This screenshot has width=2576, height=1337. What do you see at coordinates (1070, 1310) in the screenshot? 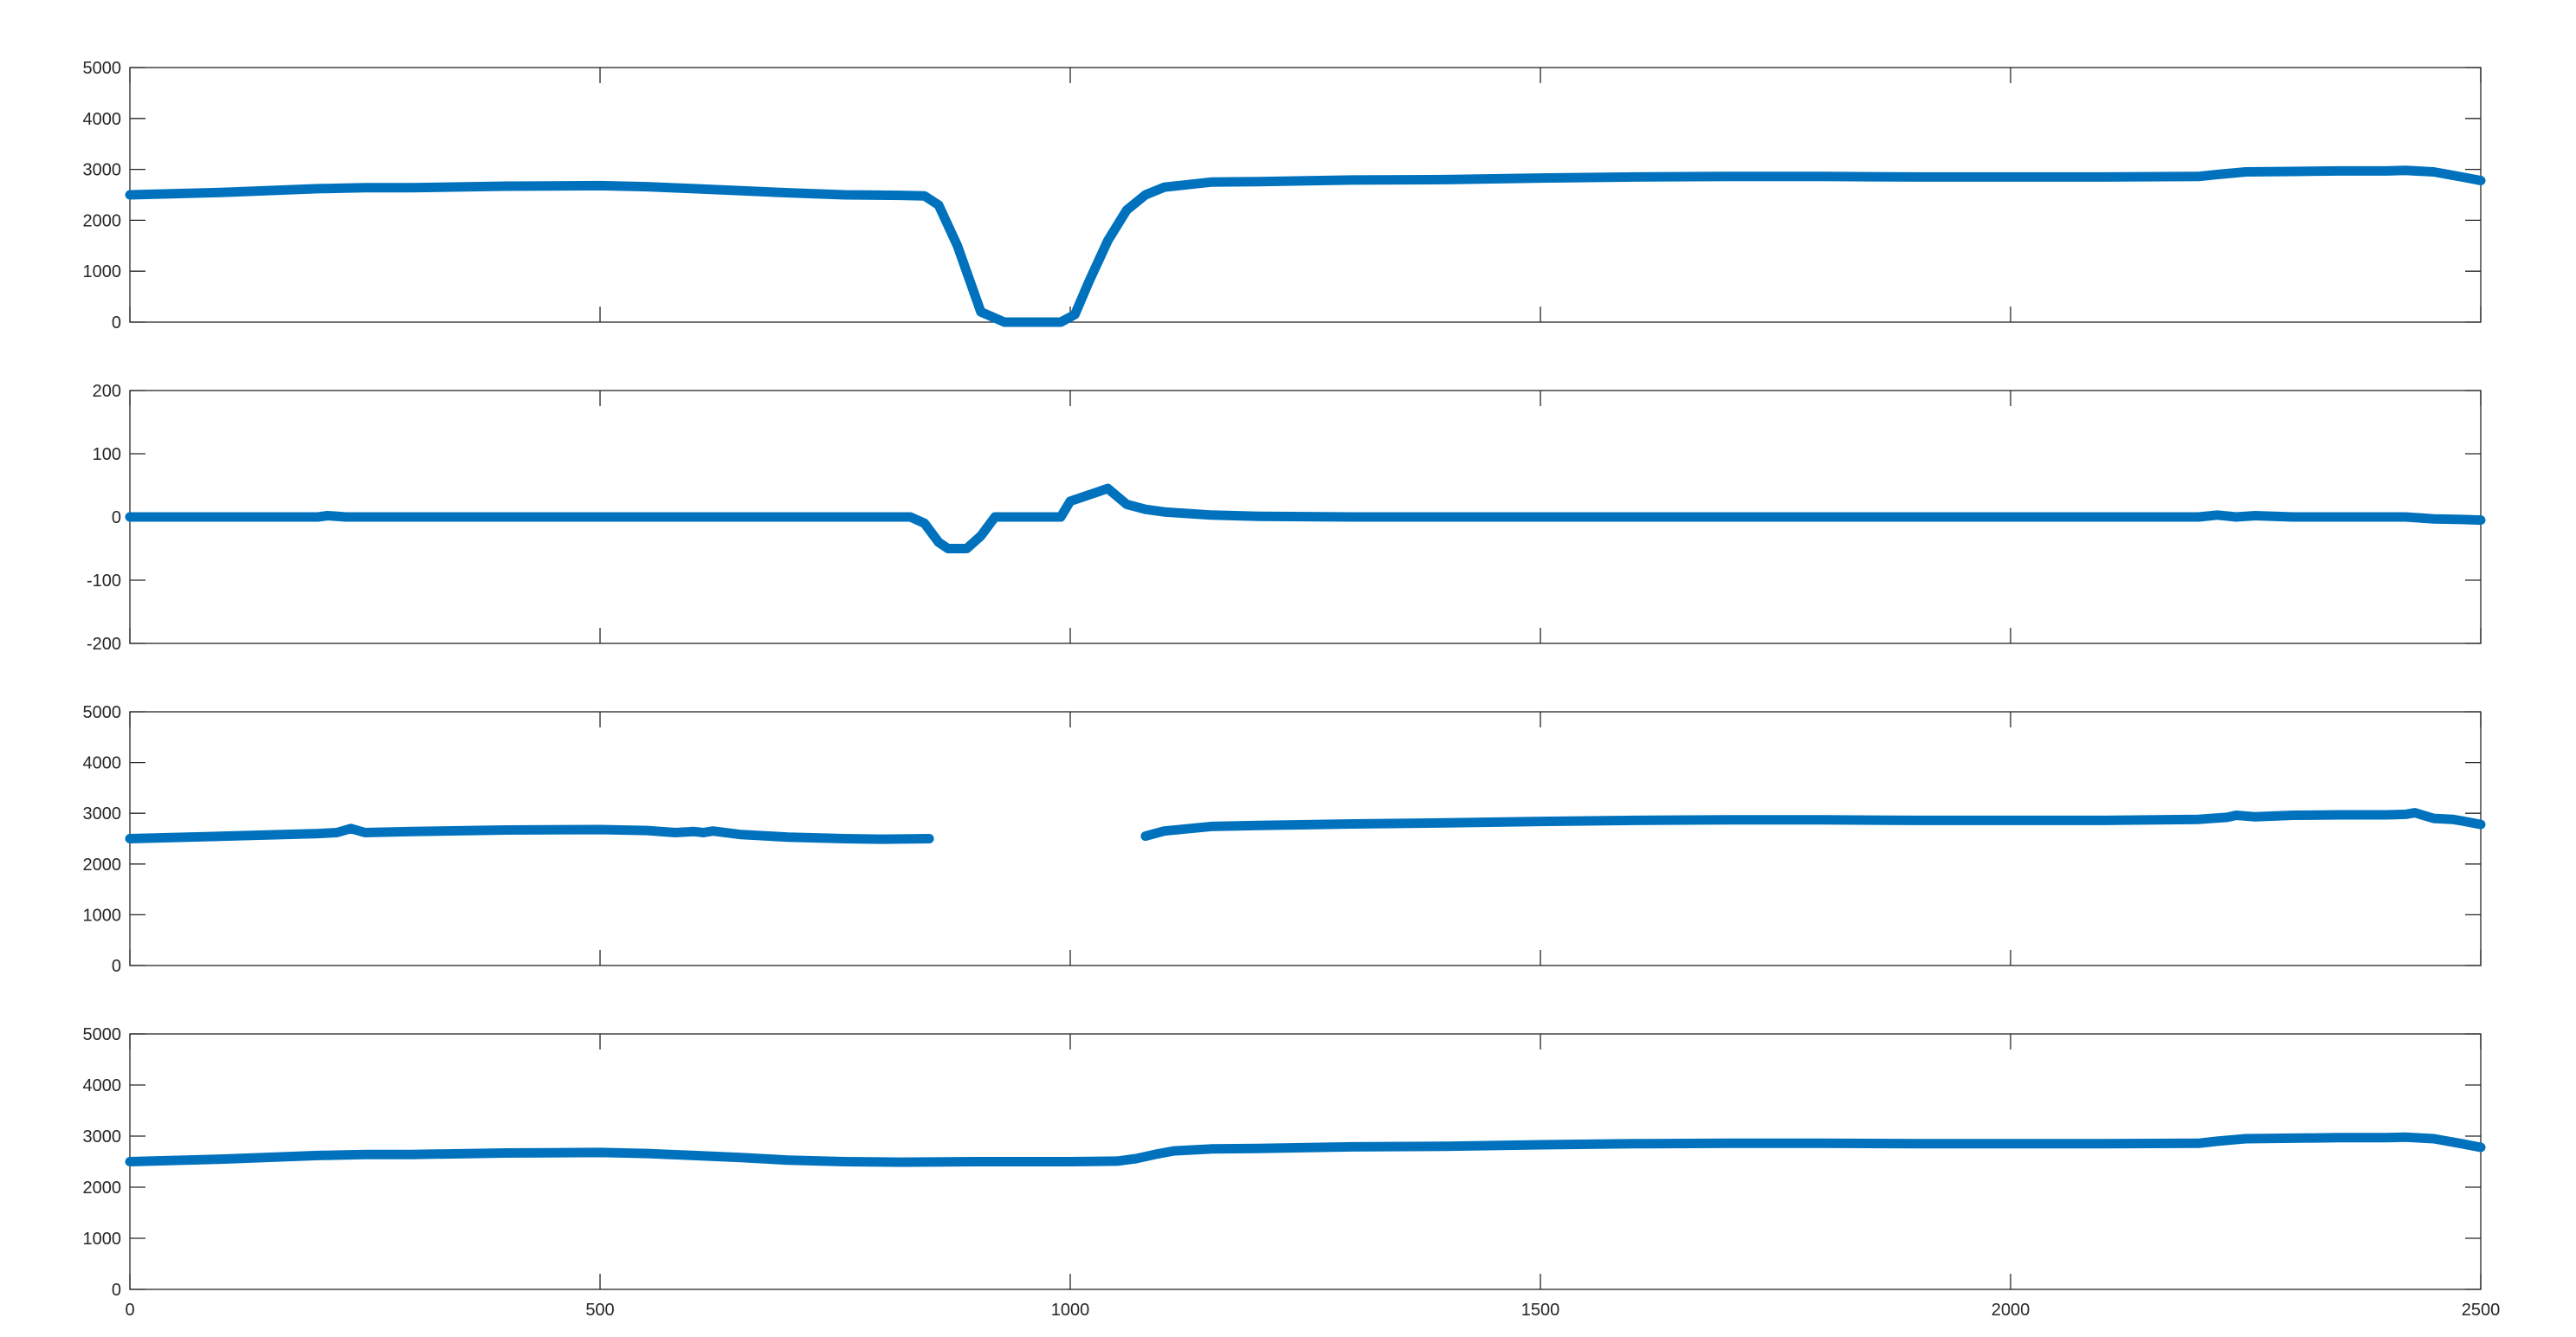
I see `x-tick-label: 1000` at bounding box center [1070, 1310].